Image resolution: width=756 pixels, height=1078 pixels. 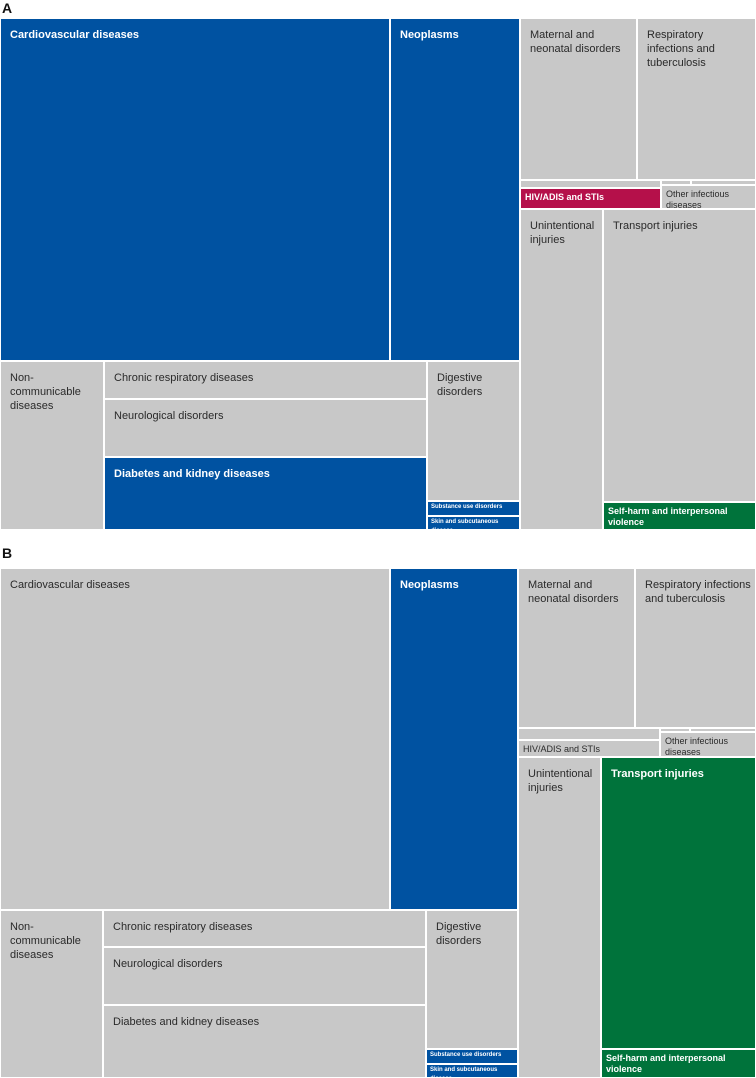 I want to click on panel-b-label: B, so click(x=7, y=553).